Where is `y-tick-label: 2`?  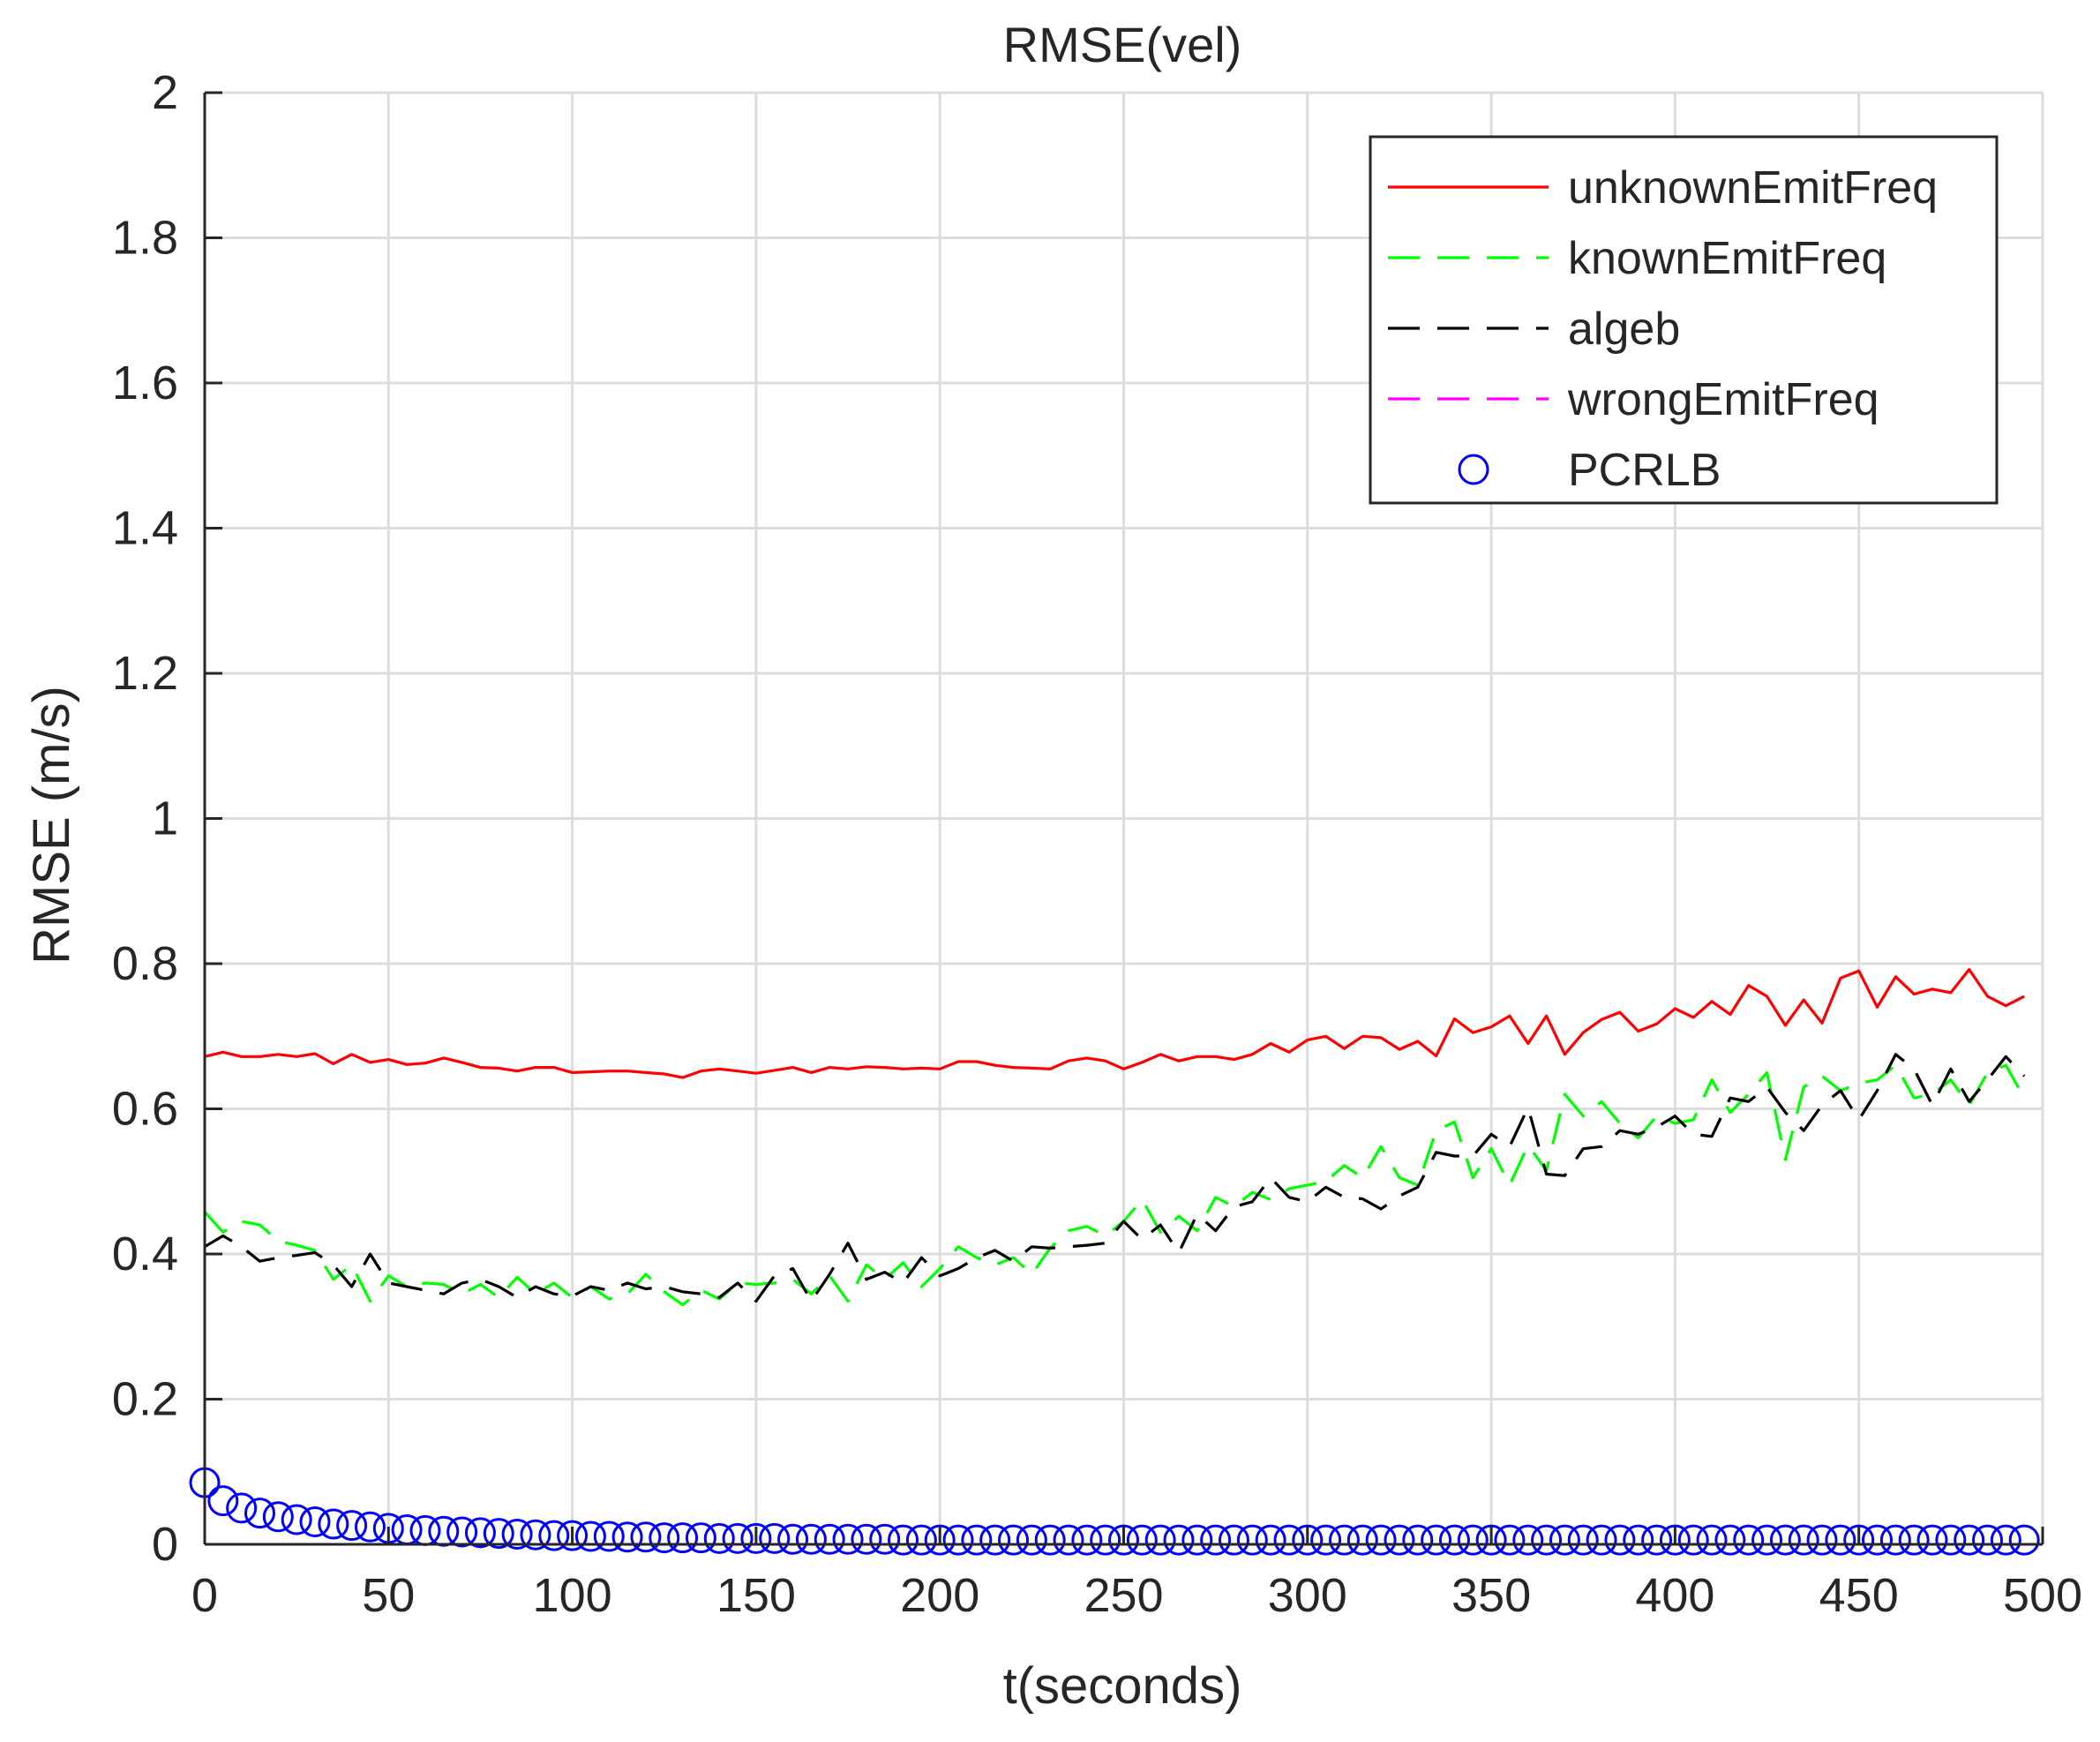 y-tick-label: 2 is located at coordinates (165, 92).